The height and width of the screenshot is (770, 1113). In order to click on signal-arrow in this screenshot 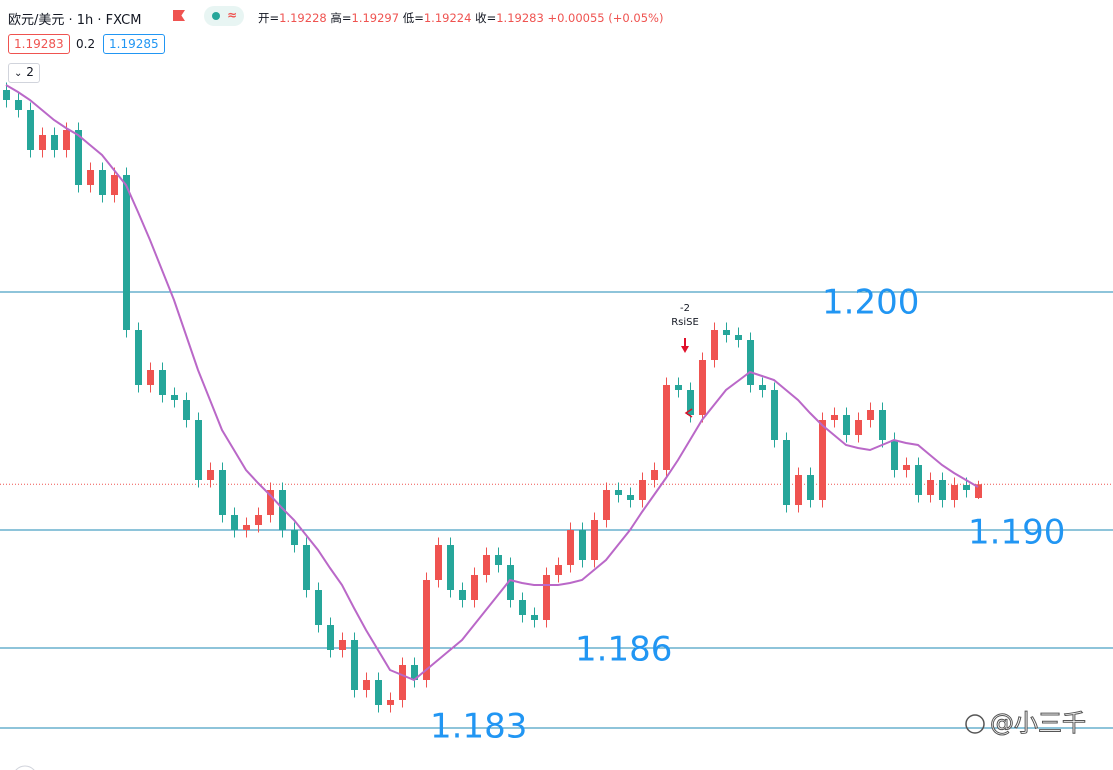, I will do `click(685, 345)`.